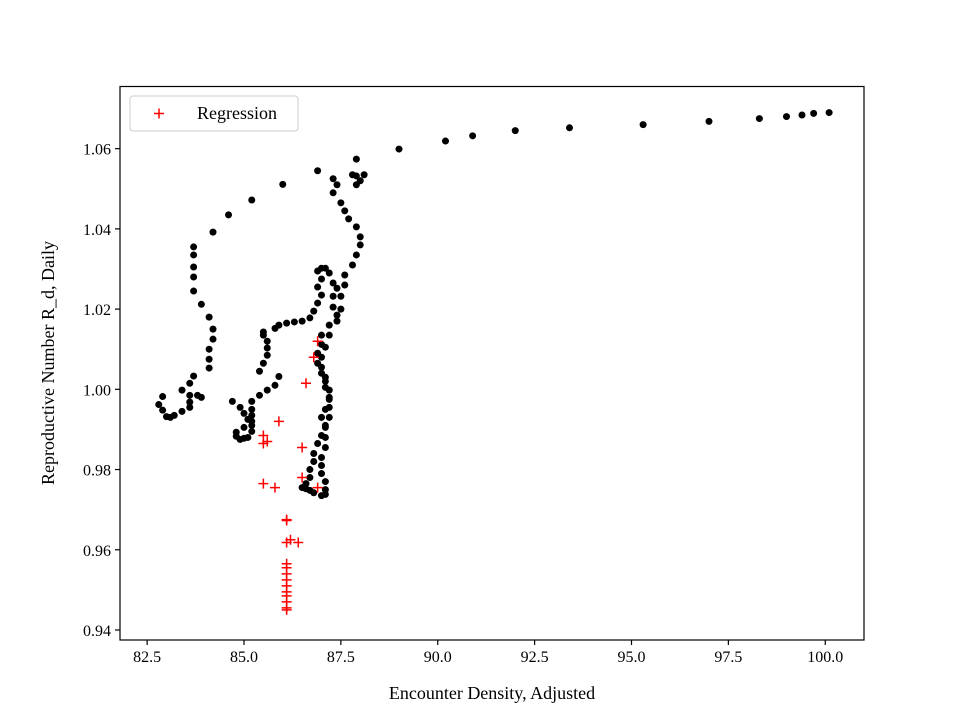 The height and width of the screenshot is (720, 960). Describe the element at coordinates (97, 230) in the screenshot. I see `y-tick-label: 1.04` at that location.